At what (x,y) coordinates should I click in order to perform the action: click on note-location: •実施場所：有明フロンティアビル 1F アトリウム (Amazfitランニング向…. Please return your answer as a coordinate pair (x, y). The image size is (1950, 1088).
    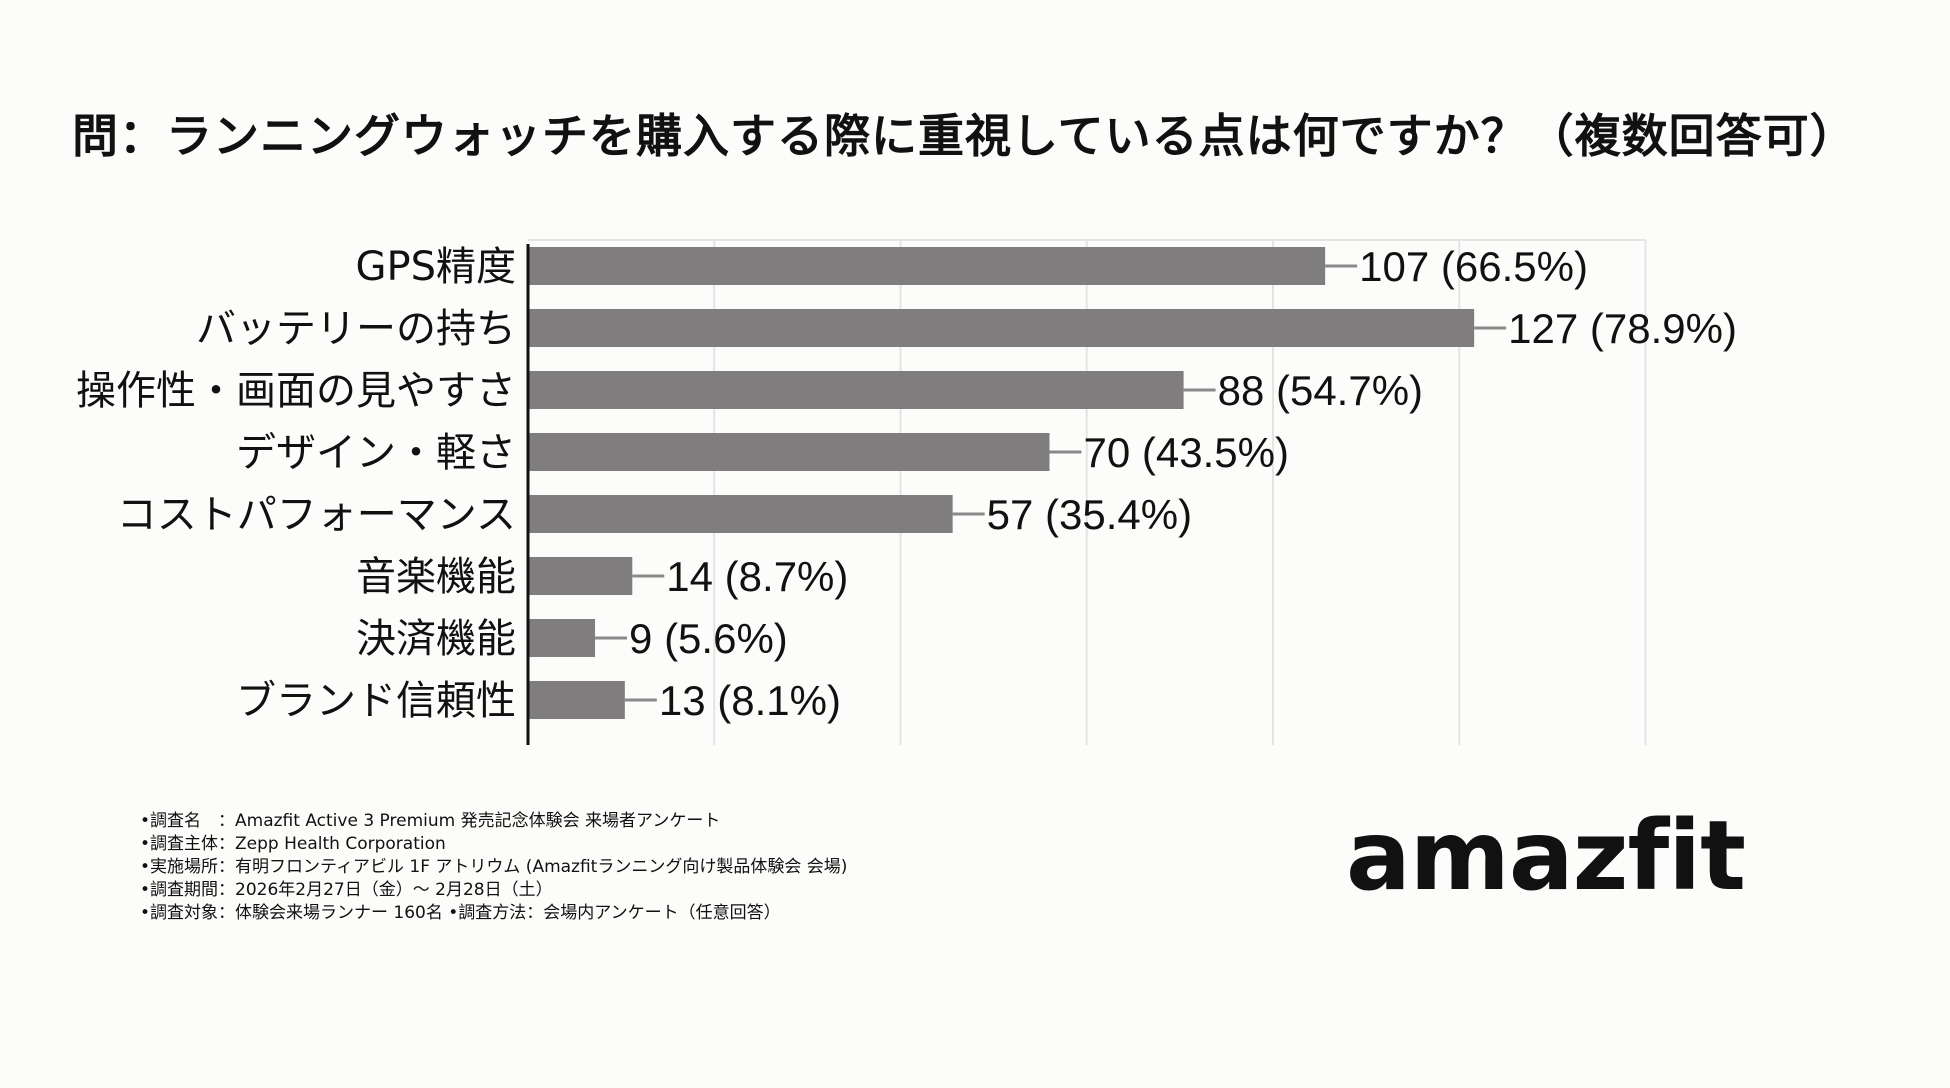
    Looking at the image, I should click on (494, 867).